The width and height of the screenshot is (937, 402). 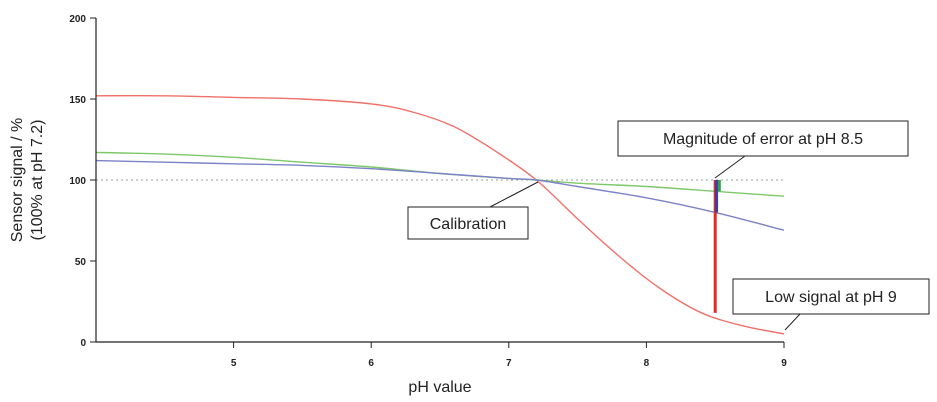 What do you see at coordinates (37, 180) in the screenshot?
I see `y-axis-title-line2: (100% at pH 7.2)` at bounding box center [37, 180].